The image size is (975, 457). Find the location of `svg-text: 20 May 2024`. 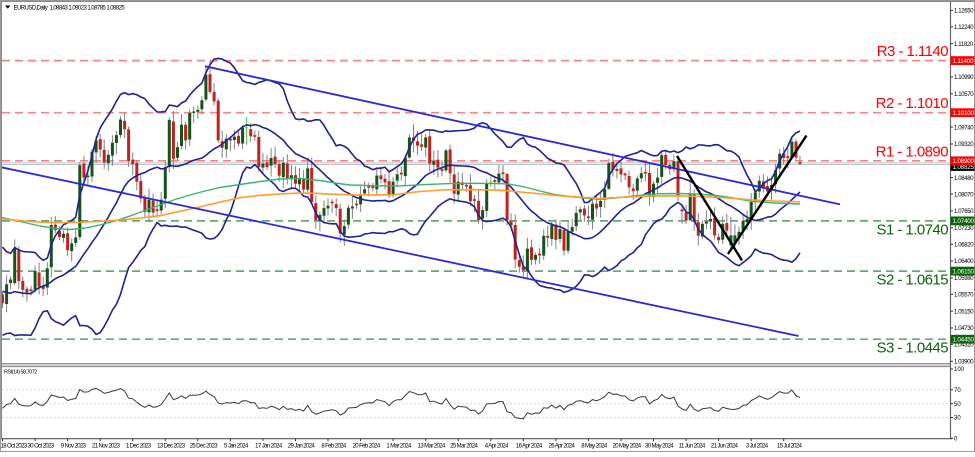

svg-text: 20 May 2024 is located at coordinates (626, 447).